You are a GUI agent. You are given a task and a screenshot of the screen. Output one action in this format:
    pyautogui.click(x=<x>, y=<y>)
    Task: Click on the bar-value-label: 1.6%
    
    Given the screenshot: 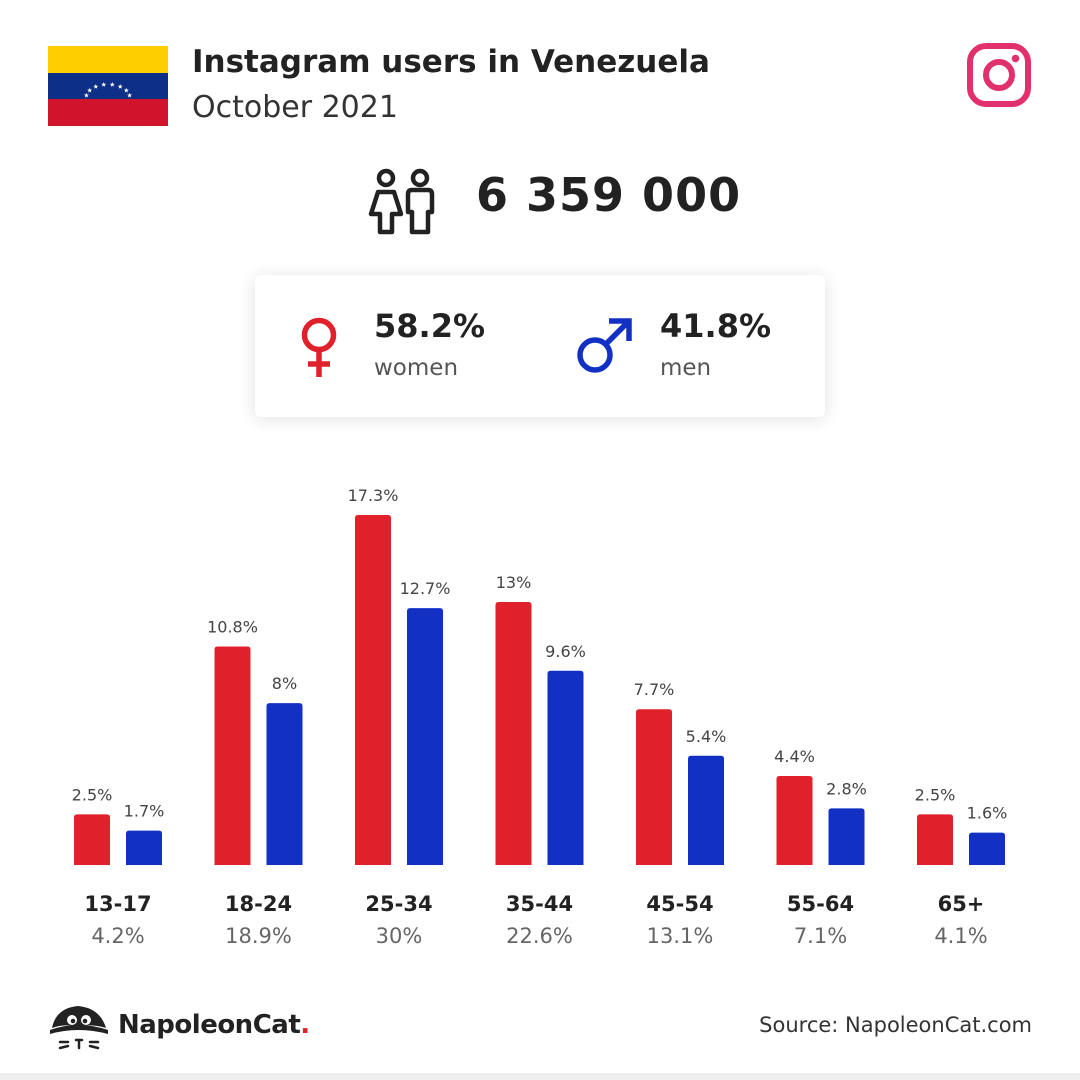 What is the action you would take?
    pyautogui.click(x=987, y=813)
    